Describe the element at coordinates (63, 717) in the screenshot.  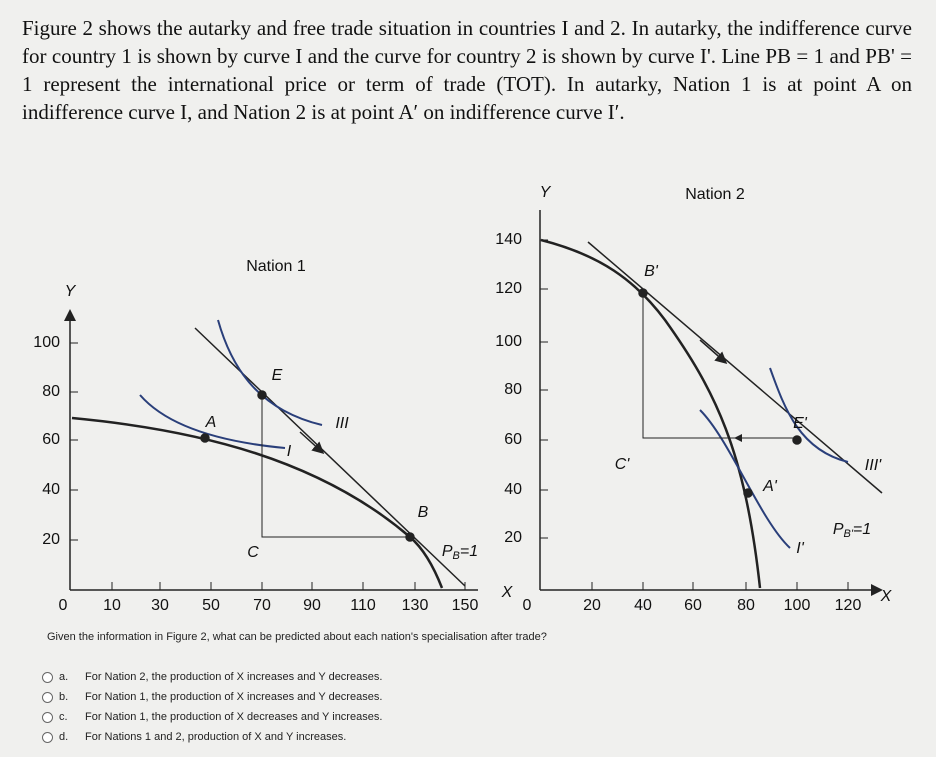
I see `option-letter: c.` at that location.